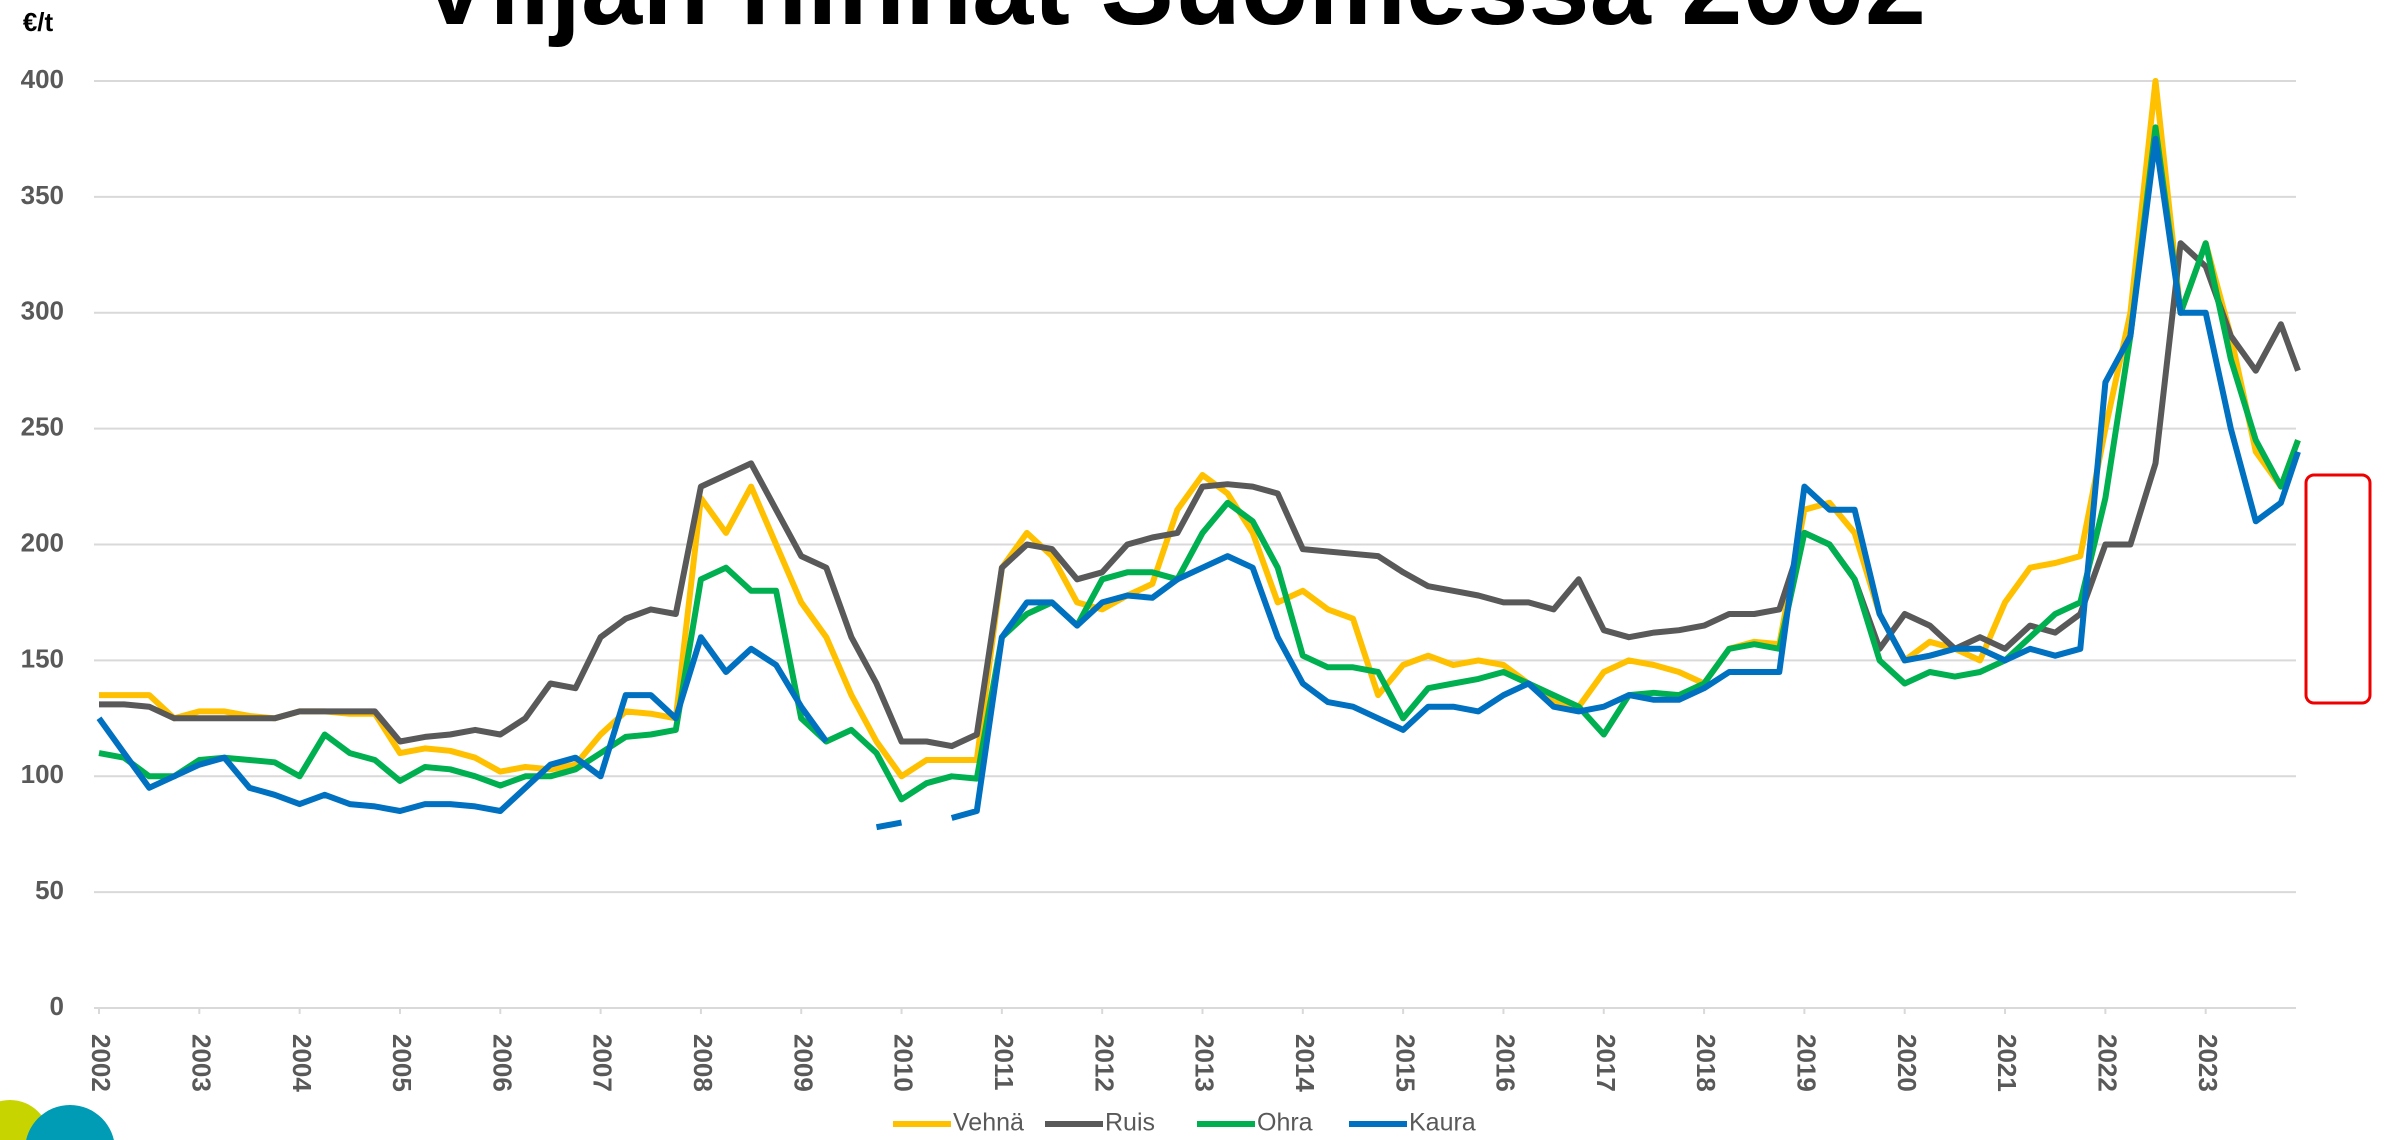 The width and height of the screenshot is (2387, 1140). What do you see at coordinates (42, 427) in the screenshot?
I see `y-tick-label: 250` at bounding box center [42, 427].